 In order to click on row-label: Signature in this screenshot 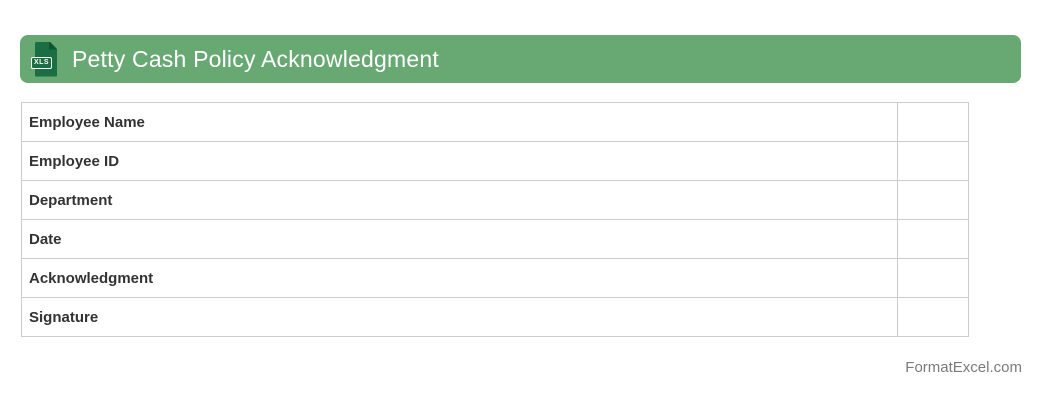, I will do `click(459, 317)`.